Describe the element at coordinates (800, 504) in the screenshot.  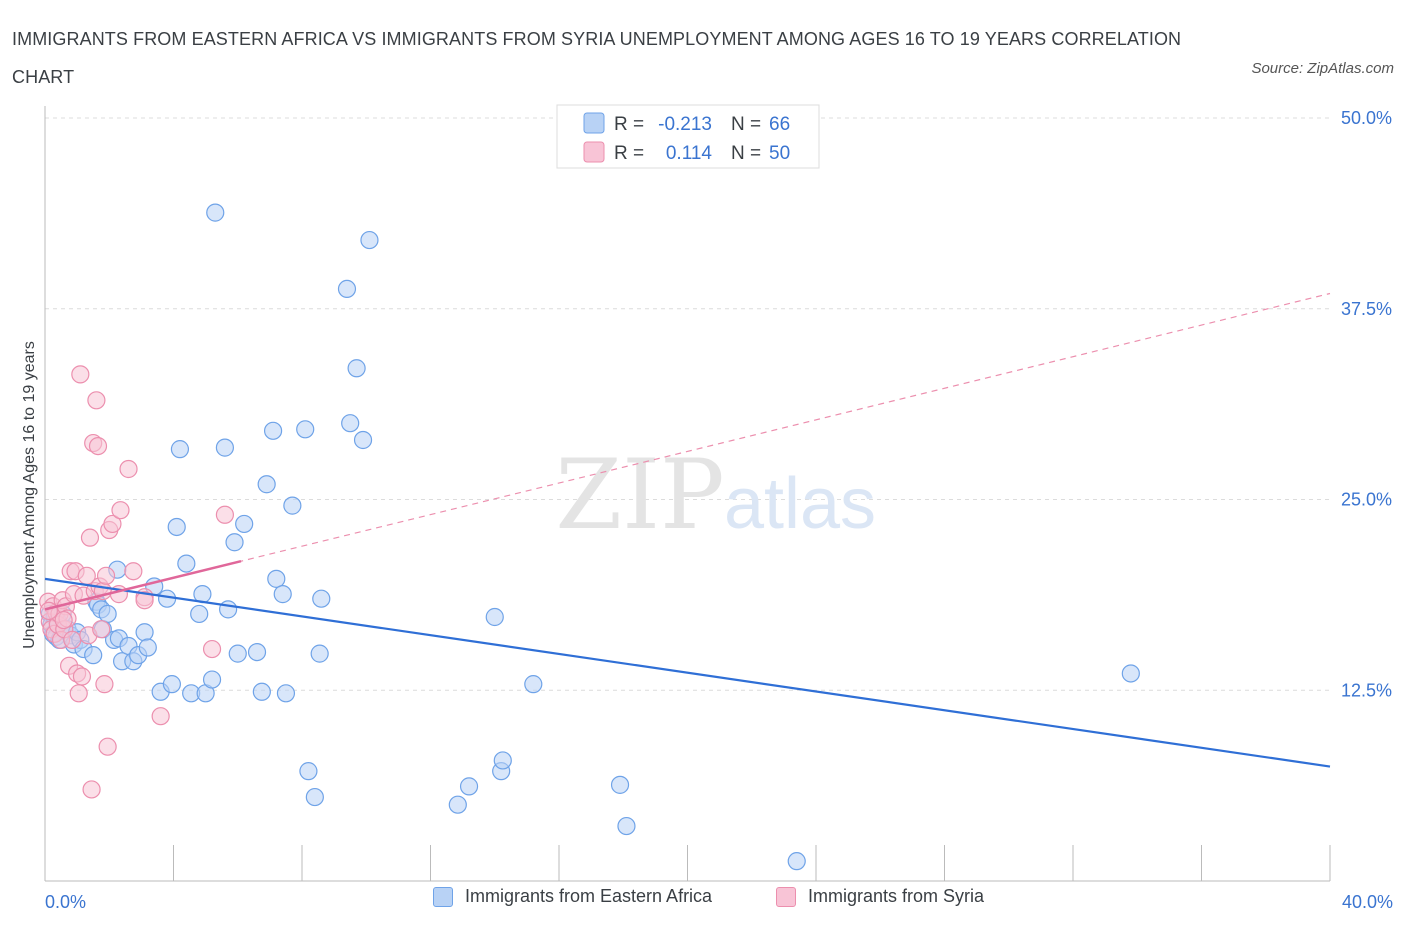
I see `watermark-atlas: atlas` at that location.